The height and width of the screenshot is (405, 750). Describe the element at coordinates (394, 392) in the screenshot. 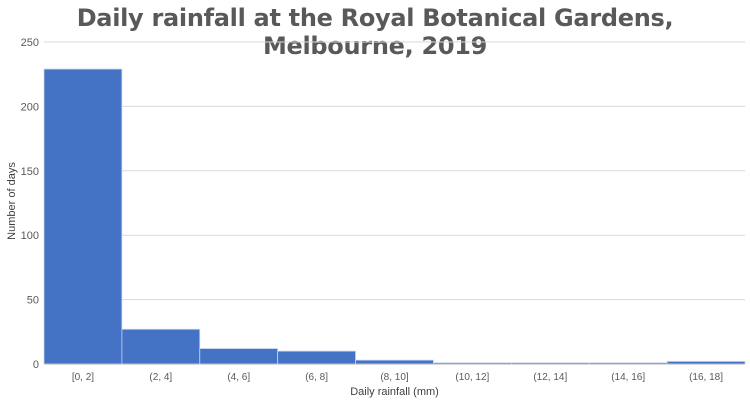

I see `x-axis-label: Daily rainfall (mm)` at that location.